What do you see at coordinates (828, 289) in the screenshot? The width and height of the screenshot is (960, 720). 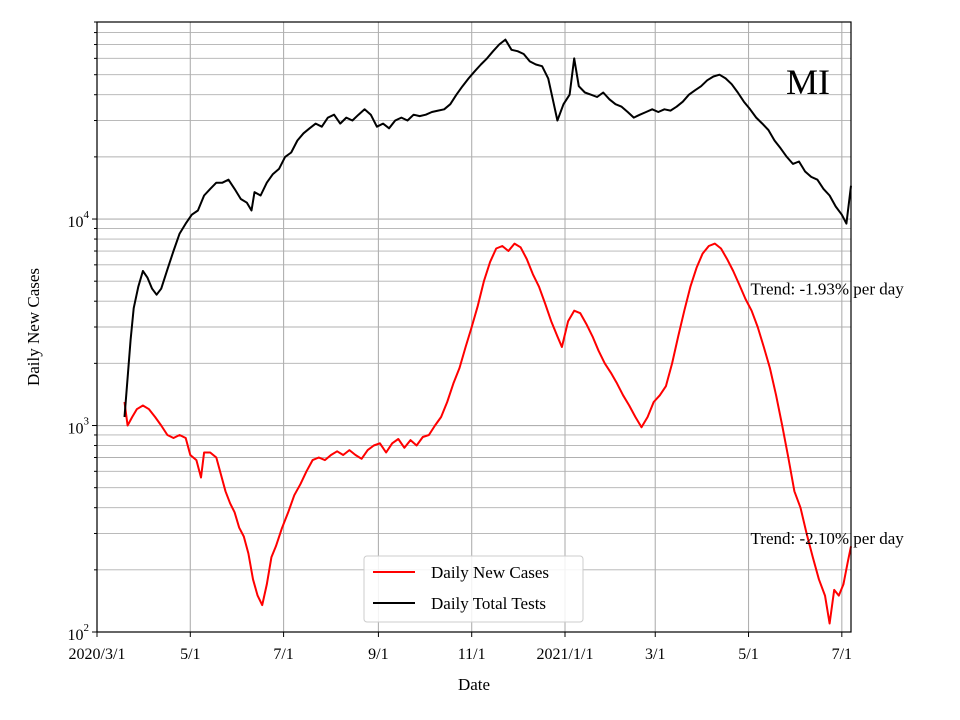 I see `trend-annotation: Trend: -1.93% per day` at bounding box center [828, 289].